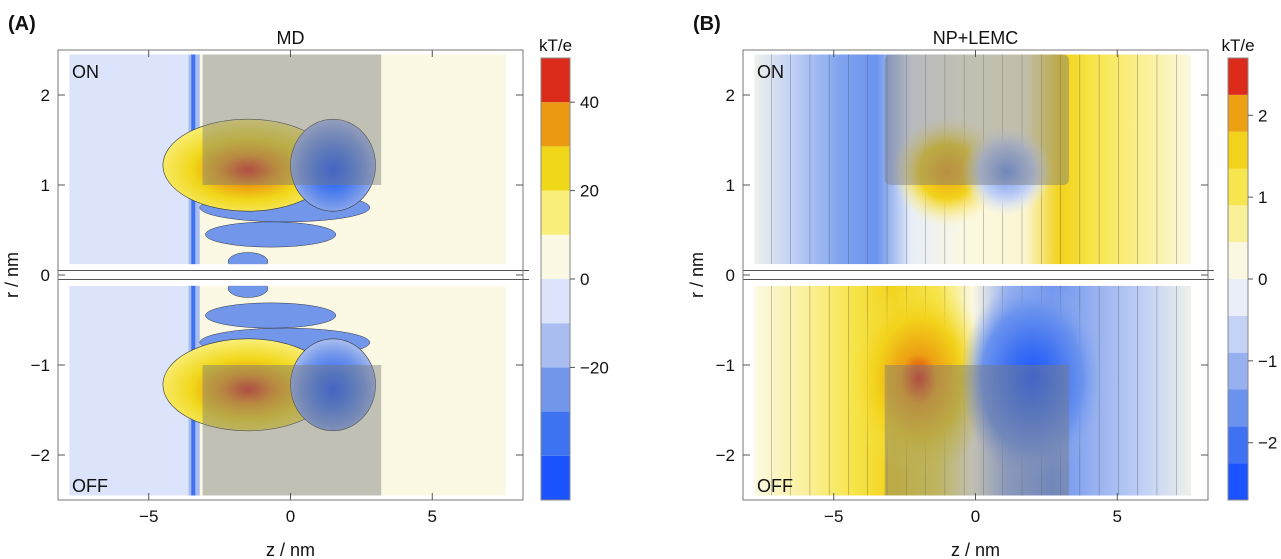 This screenshot has height=559, width=1281. I want to click on colorbar-tick-label: 2, so click(1262, 115).